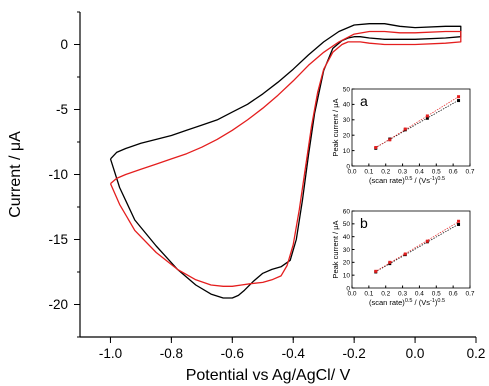  I want to click on inset-frame, so click(411, 249).